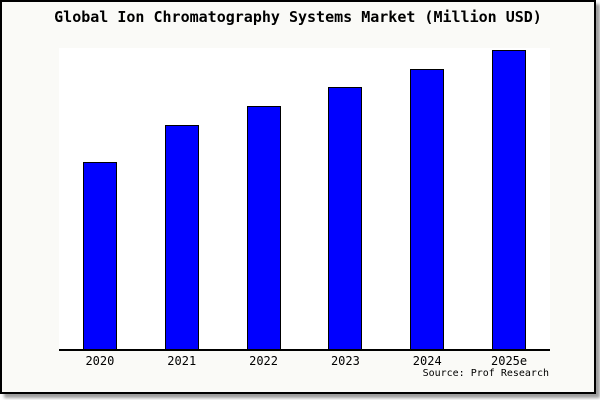 The width and height of the screenshot is (600, 400). I want to click on bar-2020, so click(99, 256).